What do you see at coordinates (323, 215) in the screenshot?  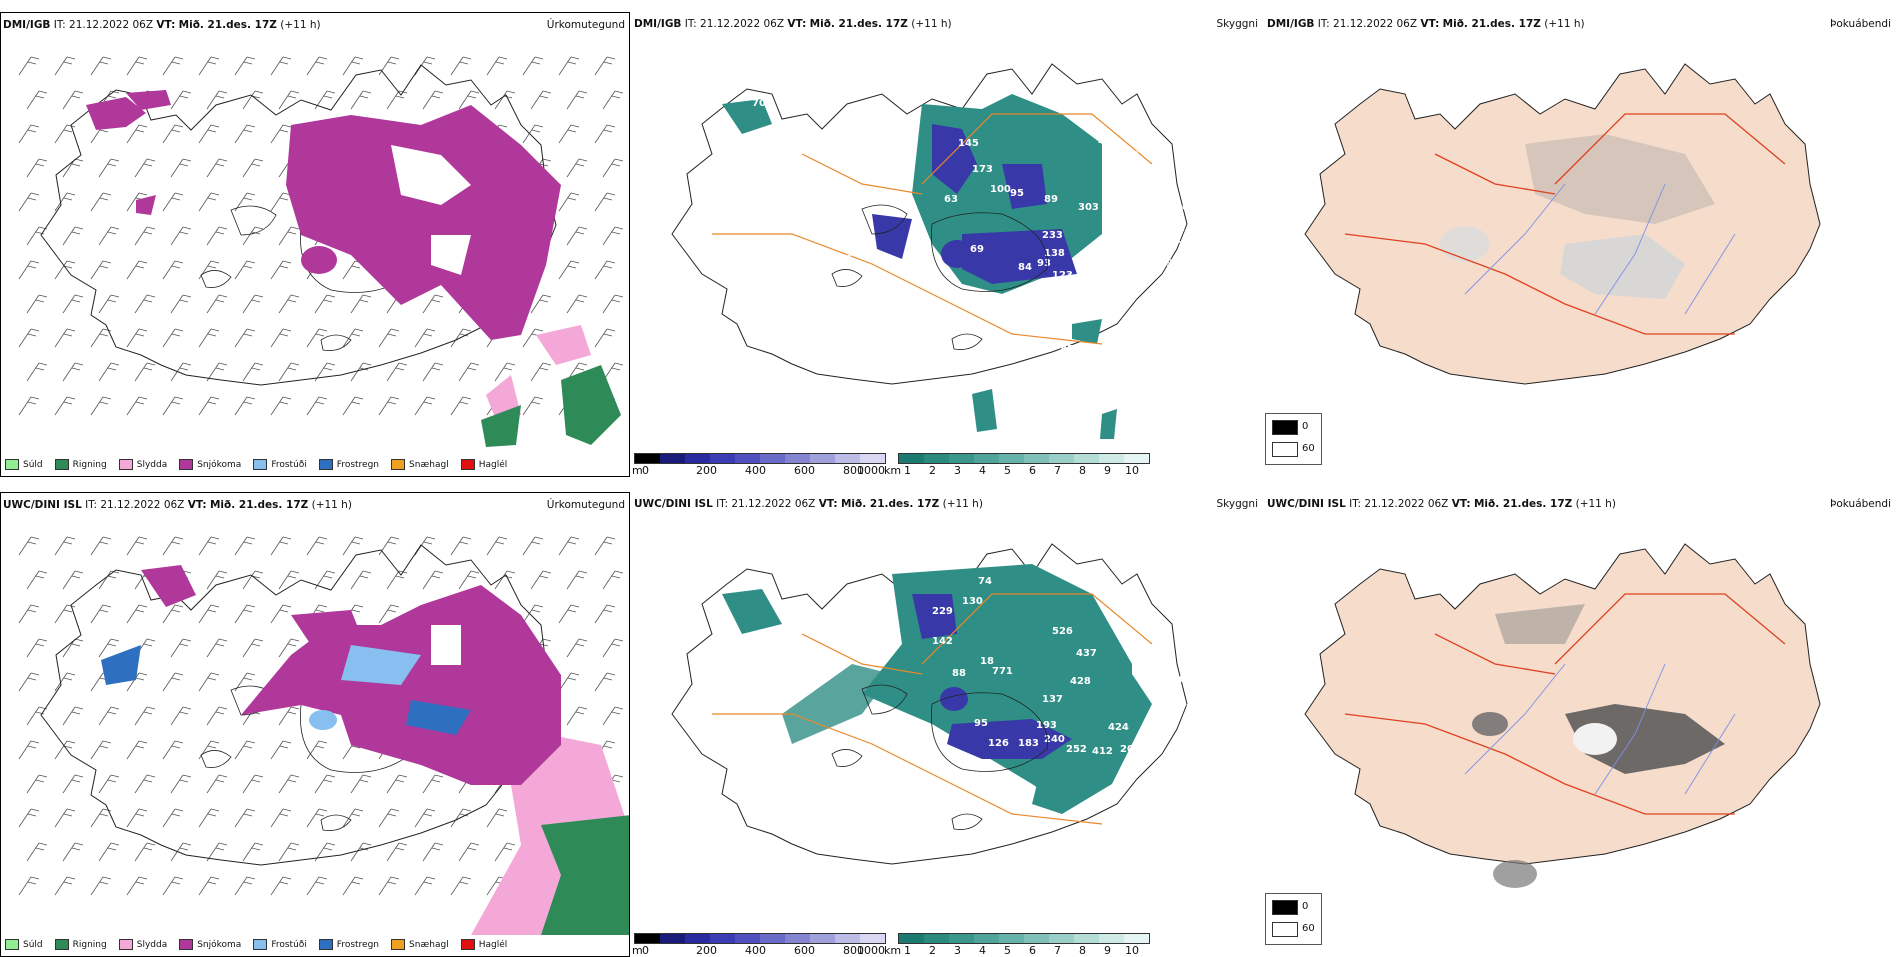 I see `snow-areas` at bounding box center [323, 215].